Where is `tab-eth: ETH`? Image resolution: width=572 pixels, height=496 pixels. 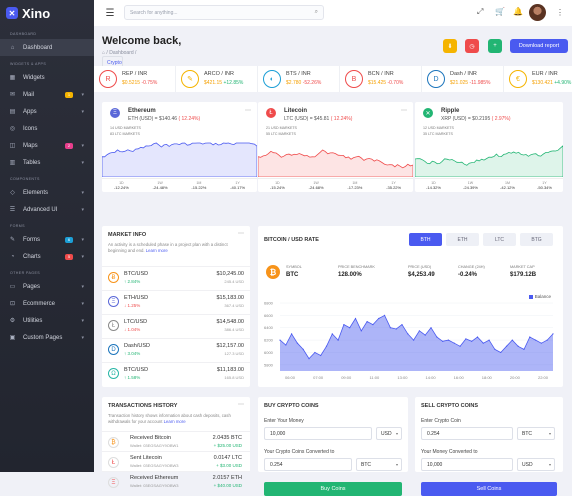
tab-eth: ETH is located at coordinates (462, 239).